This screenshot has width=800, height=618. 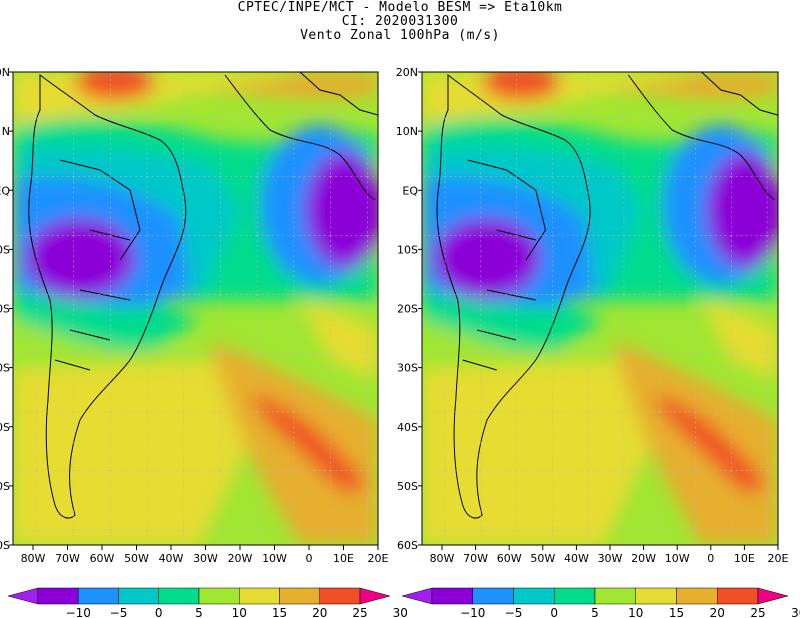 What do you see at coordinates (5, 72) in the screenshot?
I see `lat-tick-label-left: 0N` at bounding box center [5, 72].